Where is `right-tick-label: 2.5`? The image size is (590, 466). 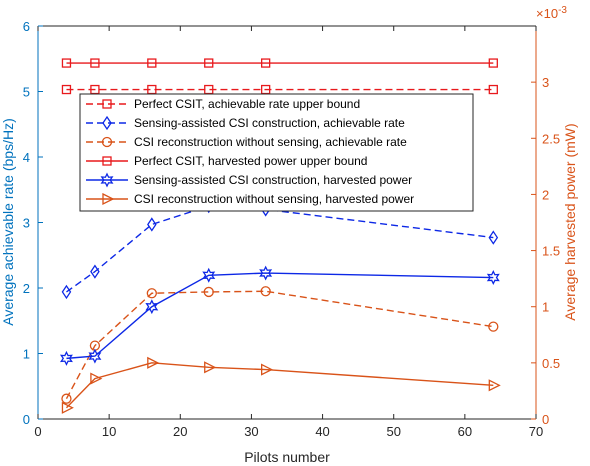 right-tick-label: 2.5 is located at coordinates (551, 138).